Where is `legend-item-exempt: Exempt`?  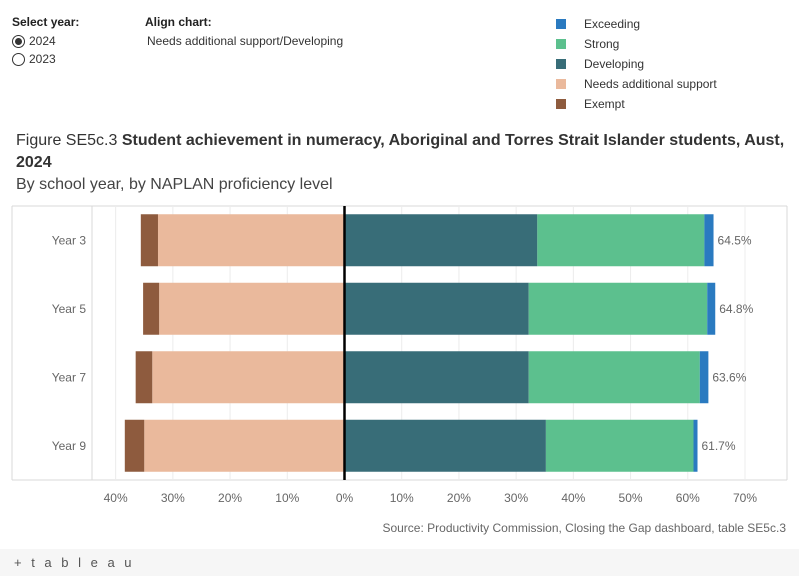
legend-item-exempt: Exempt is located at coordinates (636, 104).